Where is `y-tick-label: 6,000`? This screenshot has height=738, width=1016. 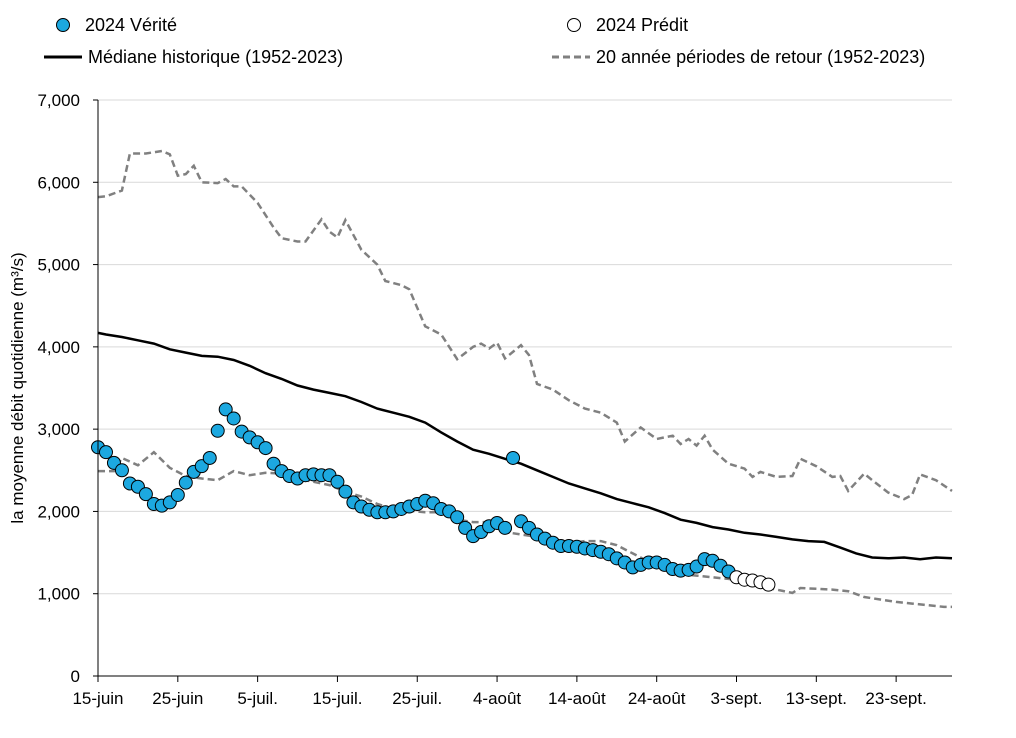
y-tick-label: 6,000 is located at coordinates (58, 182).